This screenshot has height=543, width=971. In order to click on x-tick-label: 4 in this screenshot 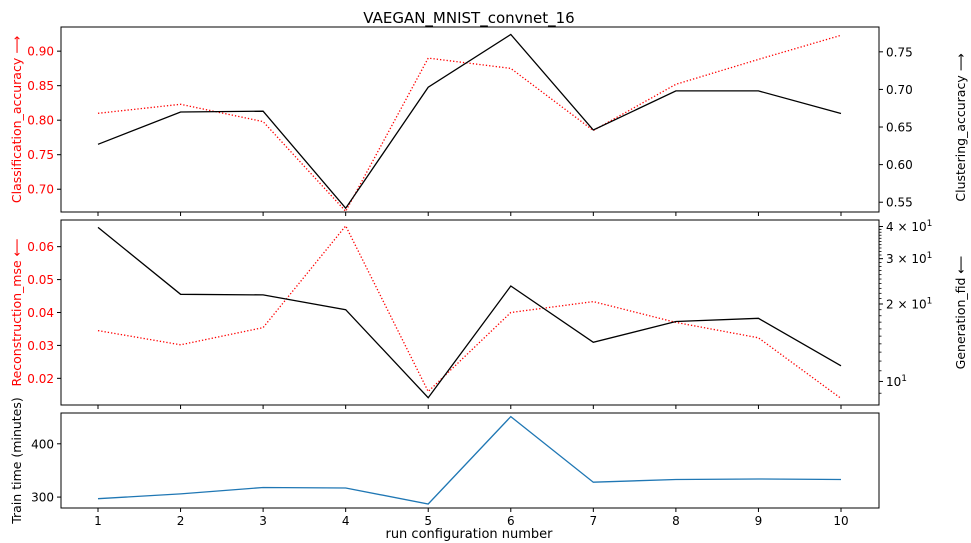, I will do `click(346, 521)`.